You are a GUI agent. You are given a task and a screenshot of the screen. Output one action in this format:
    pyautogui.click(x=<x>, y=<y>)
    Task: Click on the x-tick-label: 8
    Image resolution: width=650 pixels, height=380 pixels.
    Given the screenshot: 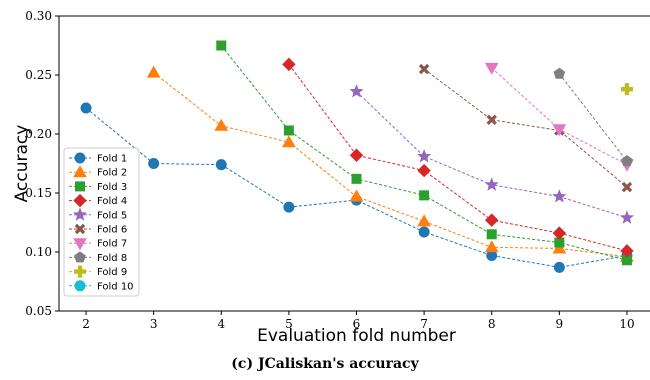 What is the action you would take?
    pyautogui.click(x=492, y=324)
    